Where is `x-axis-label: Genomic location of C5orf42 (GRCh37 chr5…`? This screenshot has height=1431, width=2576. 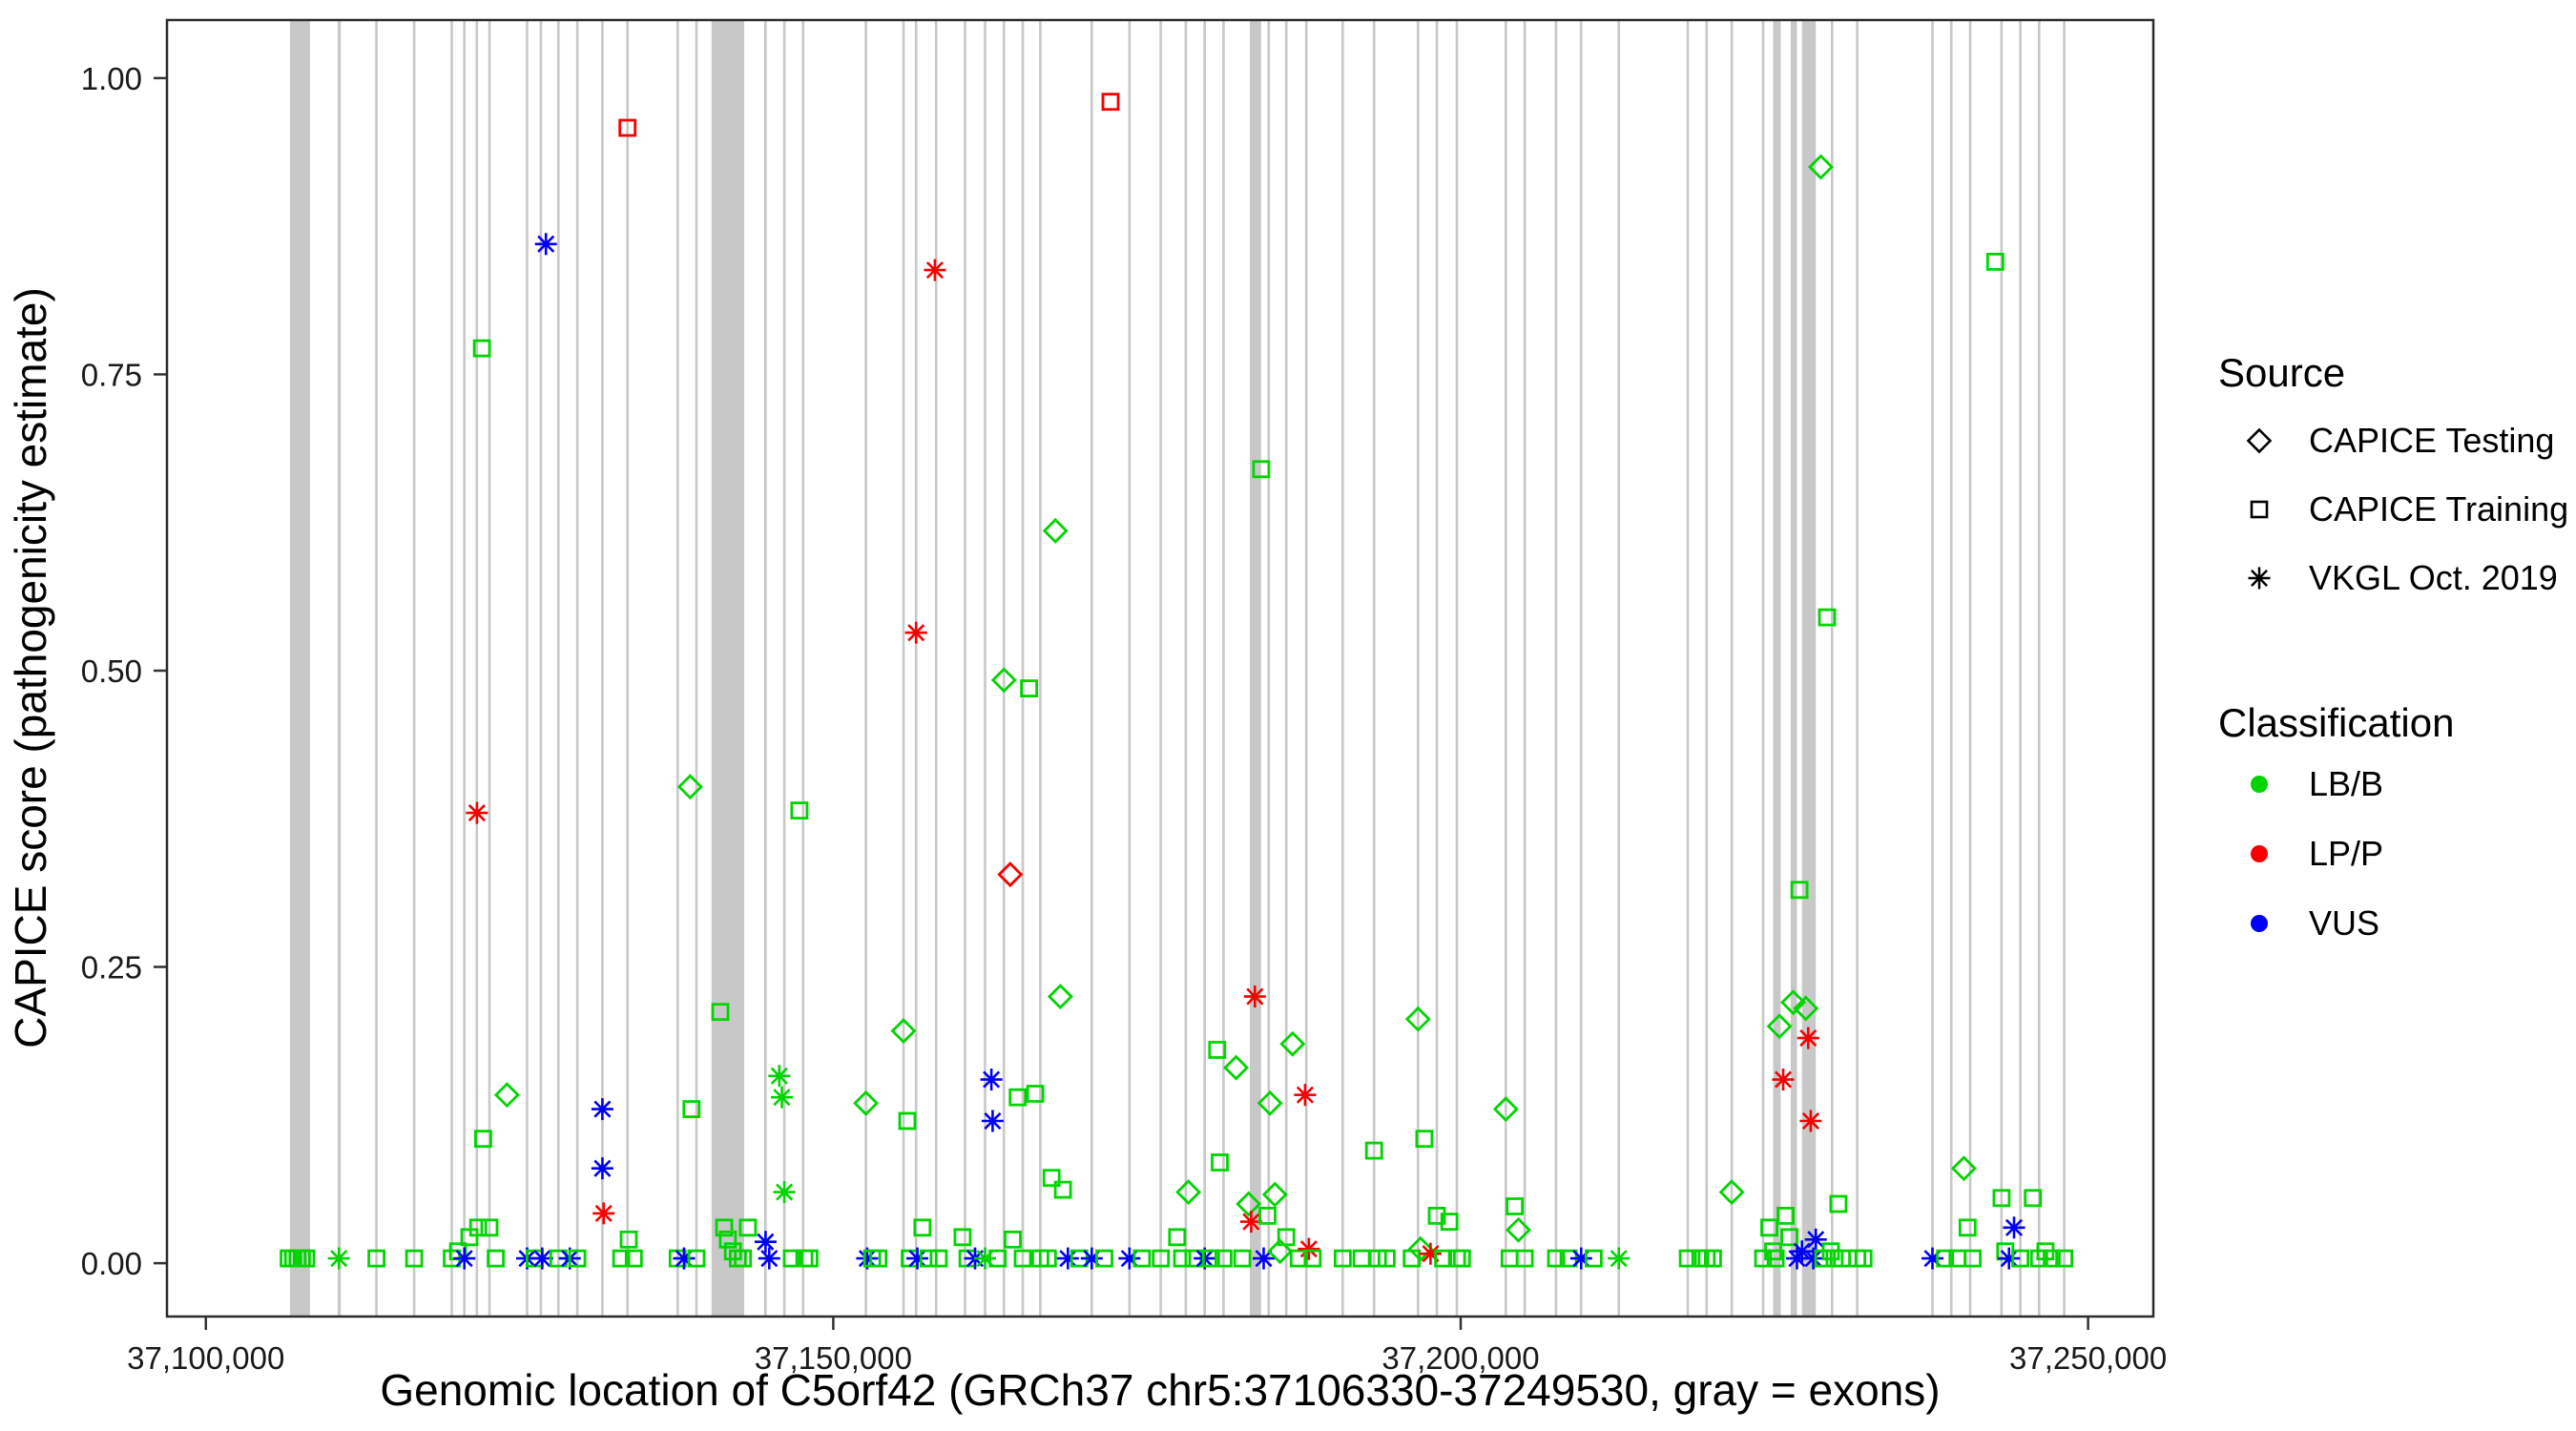 x-axis-label: Genomic location of C5orf42 (GRCh37 chr5… is located at coordinates (1160, 1390).